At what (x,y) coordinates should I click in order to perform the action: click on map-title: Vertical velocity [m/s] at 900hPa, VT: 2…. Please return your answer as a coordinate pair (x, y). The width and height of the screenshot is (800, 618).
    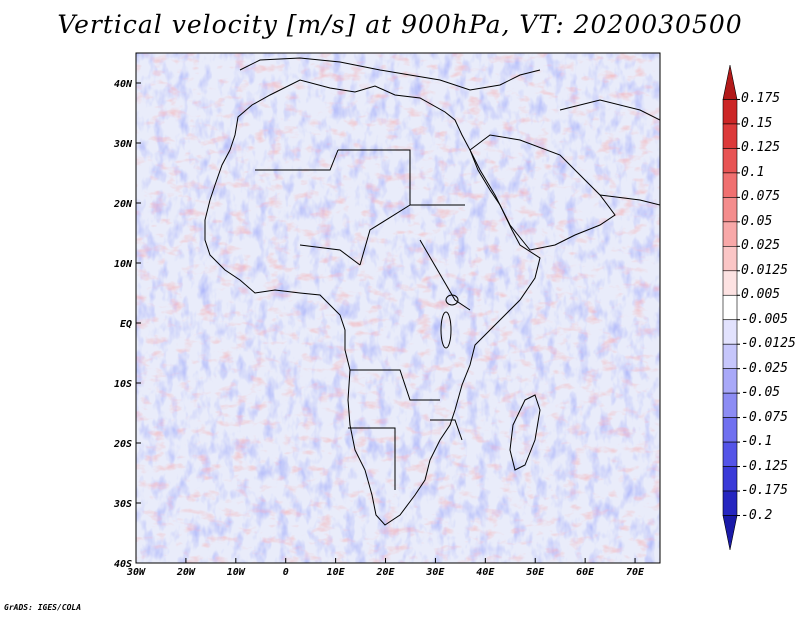
    Looking at the image, I should click on (400, 24).